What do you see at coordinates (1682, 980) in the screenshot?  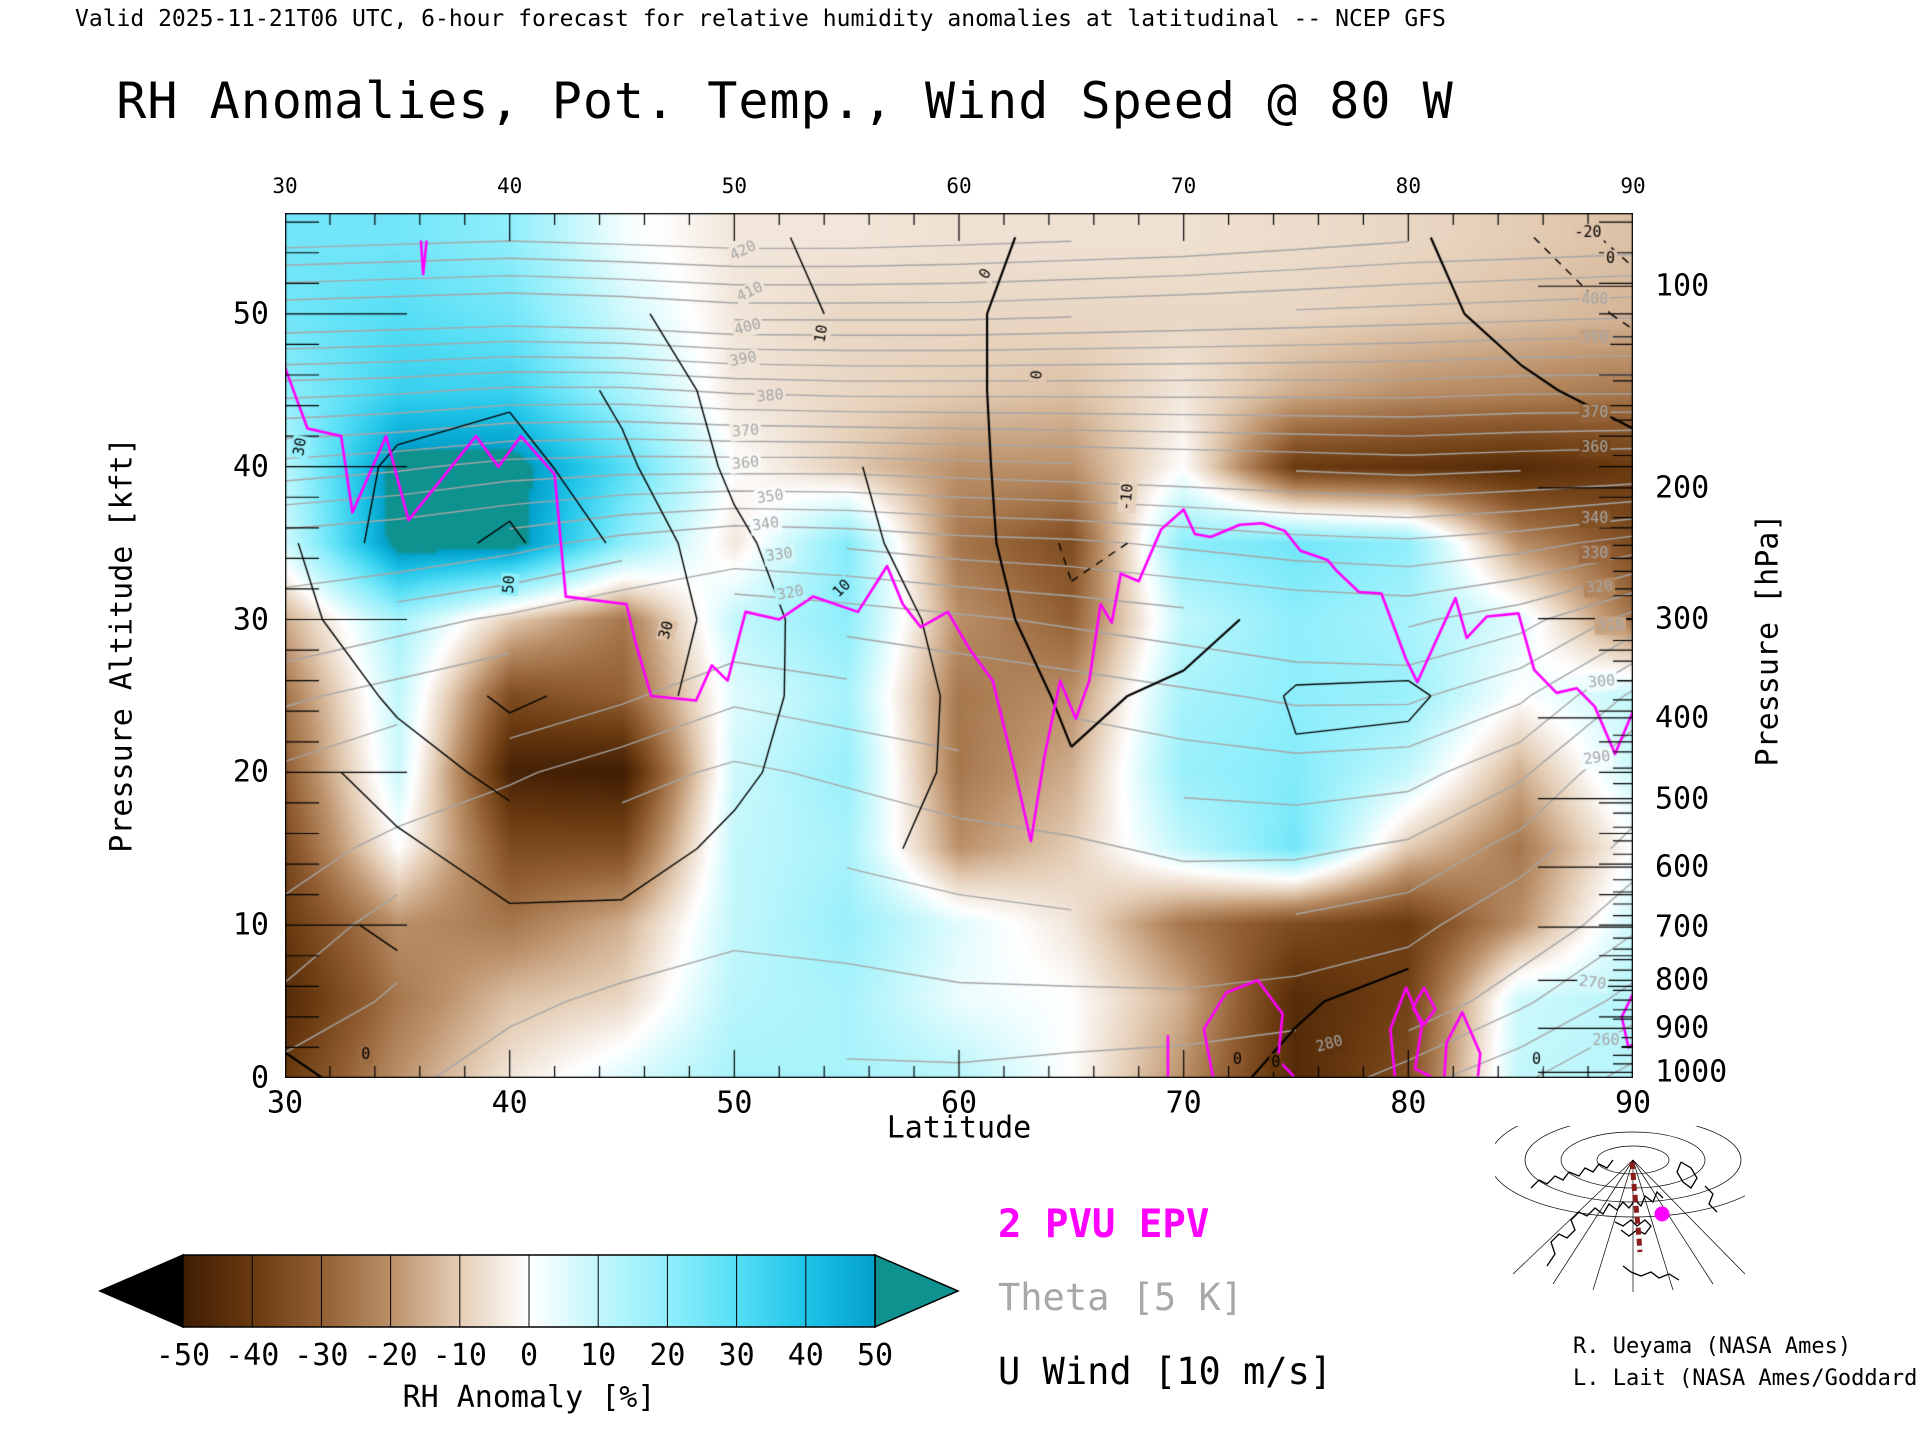 I see `y-axis-hpa-tick-label: 800` at bounding box center [1682, 980].